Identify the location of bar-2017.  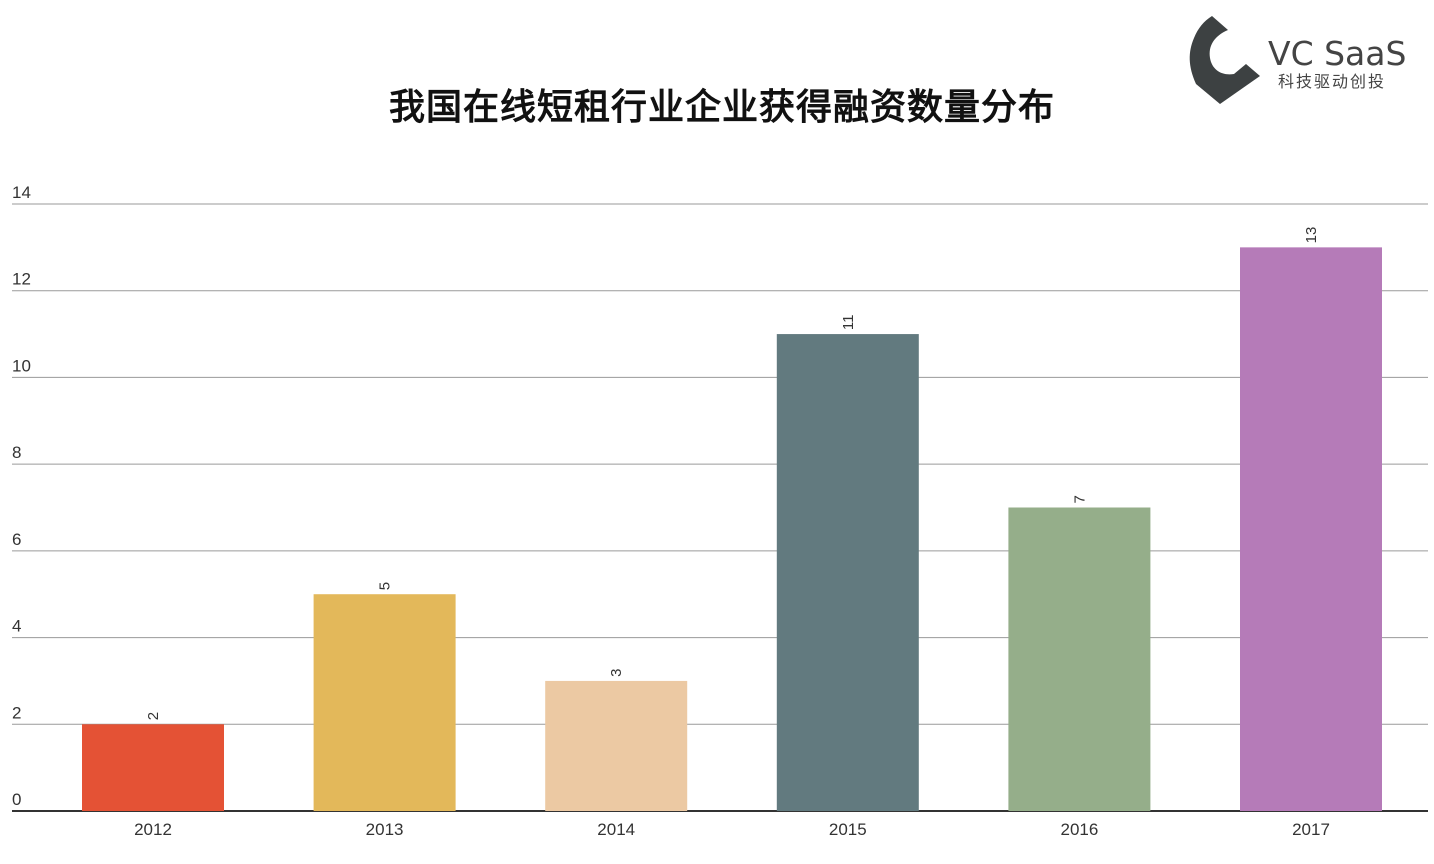
(1311, 529).